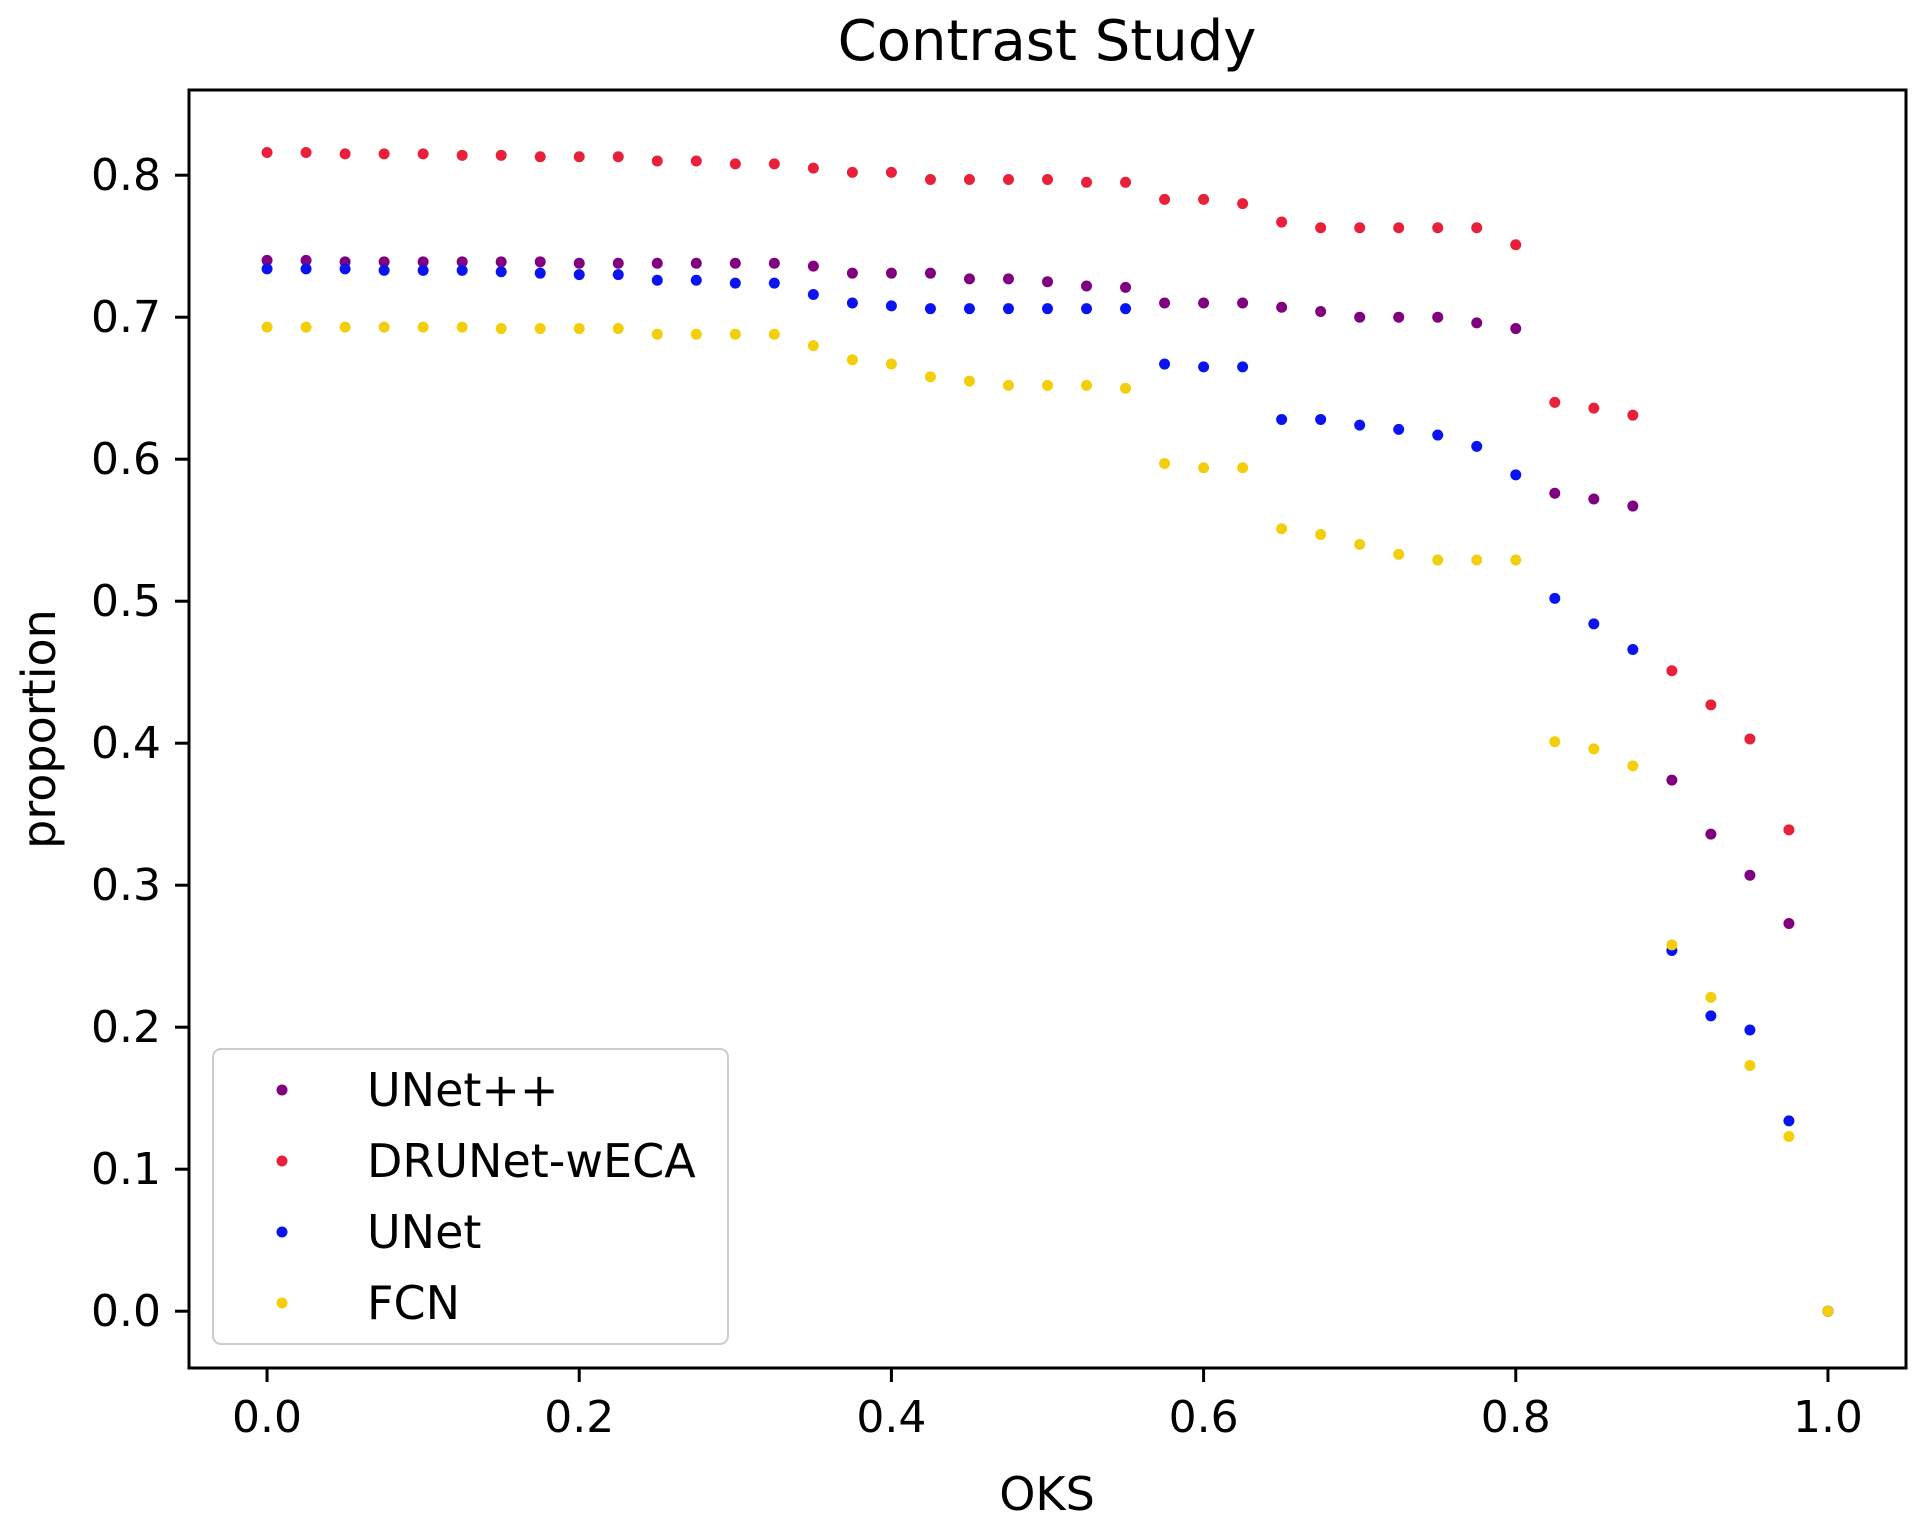 This screenshot has height=1528, width=1920. What do you see at coordinates (470, 1196) in the screenshot?
I see `legend: UNet++ DRUNet-wECA UNet FCN` at bounding box center [470, 1196].